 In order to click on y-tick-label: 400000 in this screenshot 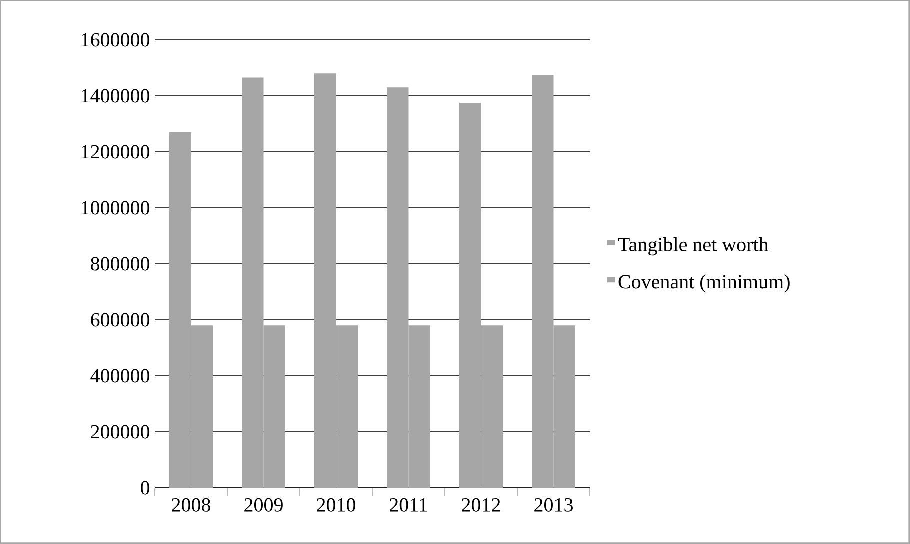, I will do `click(120, 376)`.